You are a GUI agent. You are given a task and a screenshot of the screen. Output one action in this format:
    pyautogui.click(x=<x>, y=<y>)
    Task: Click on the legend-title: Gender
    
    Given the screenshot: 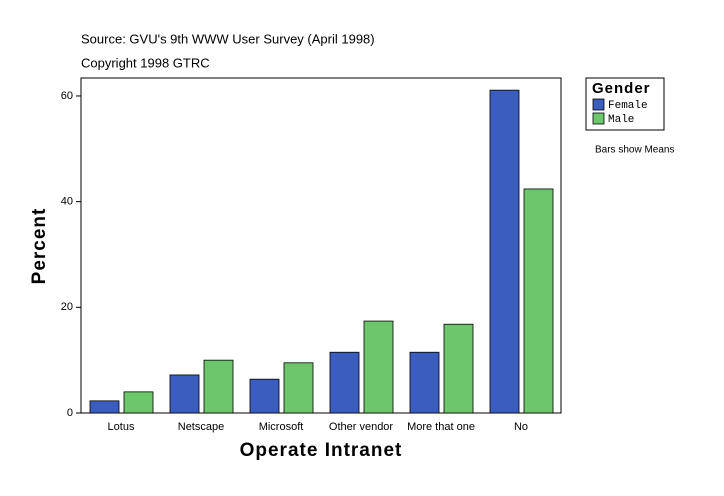 What is the action you would take?
    pyautogui.click(x=621, y=88)
    